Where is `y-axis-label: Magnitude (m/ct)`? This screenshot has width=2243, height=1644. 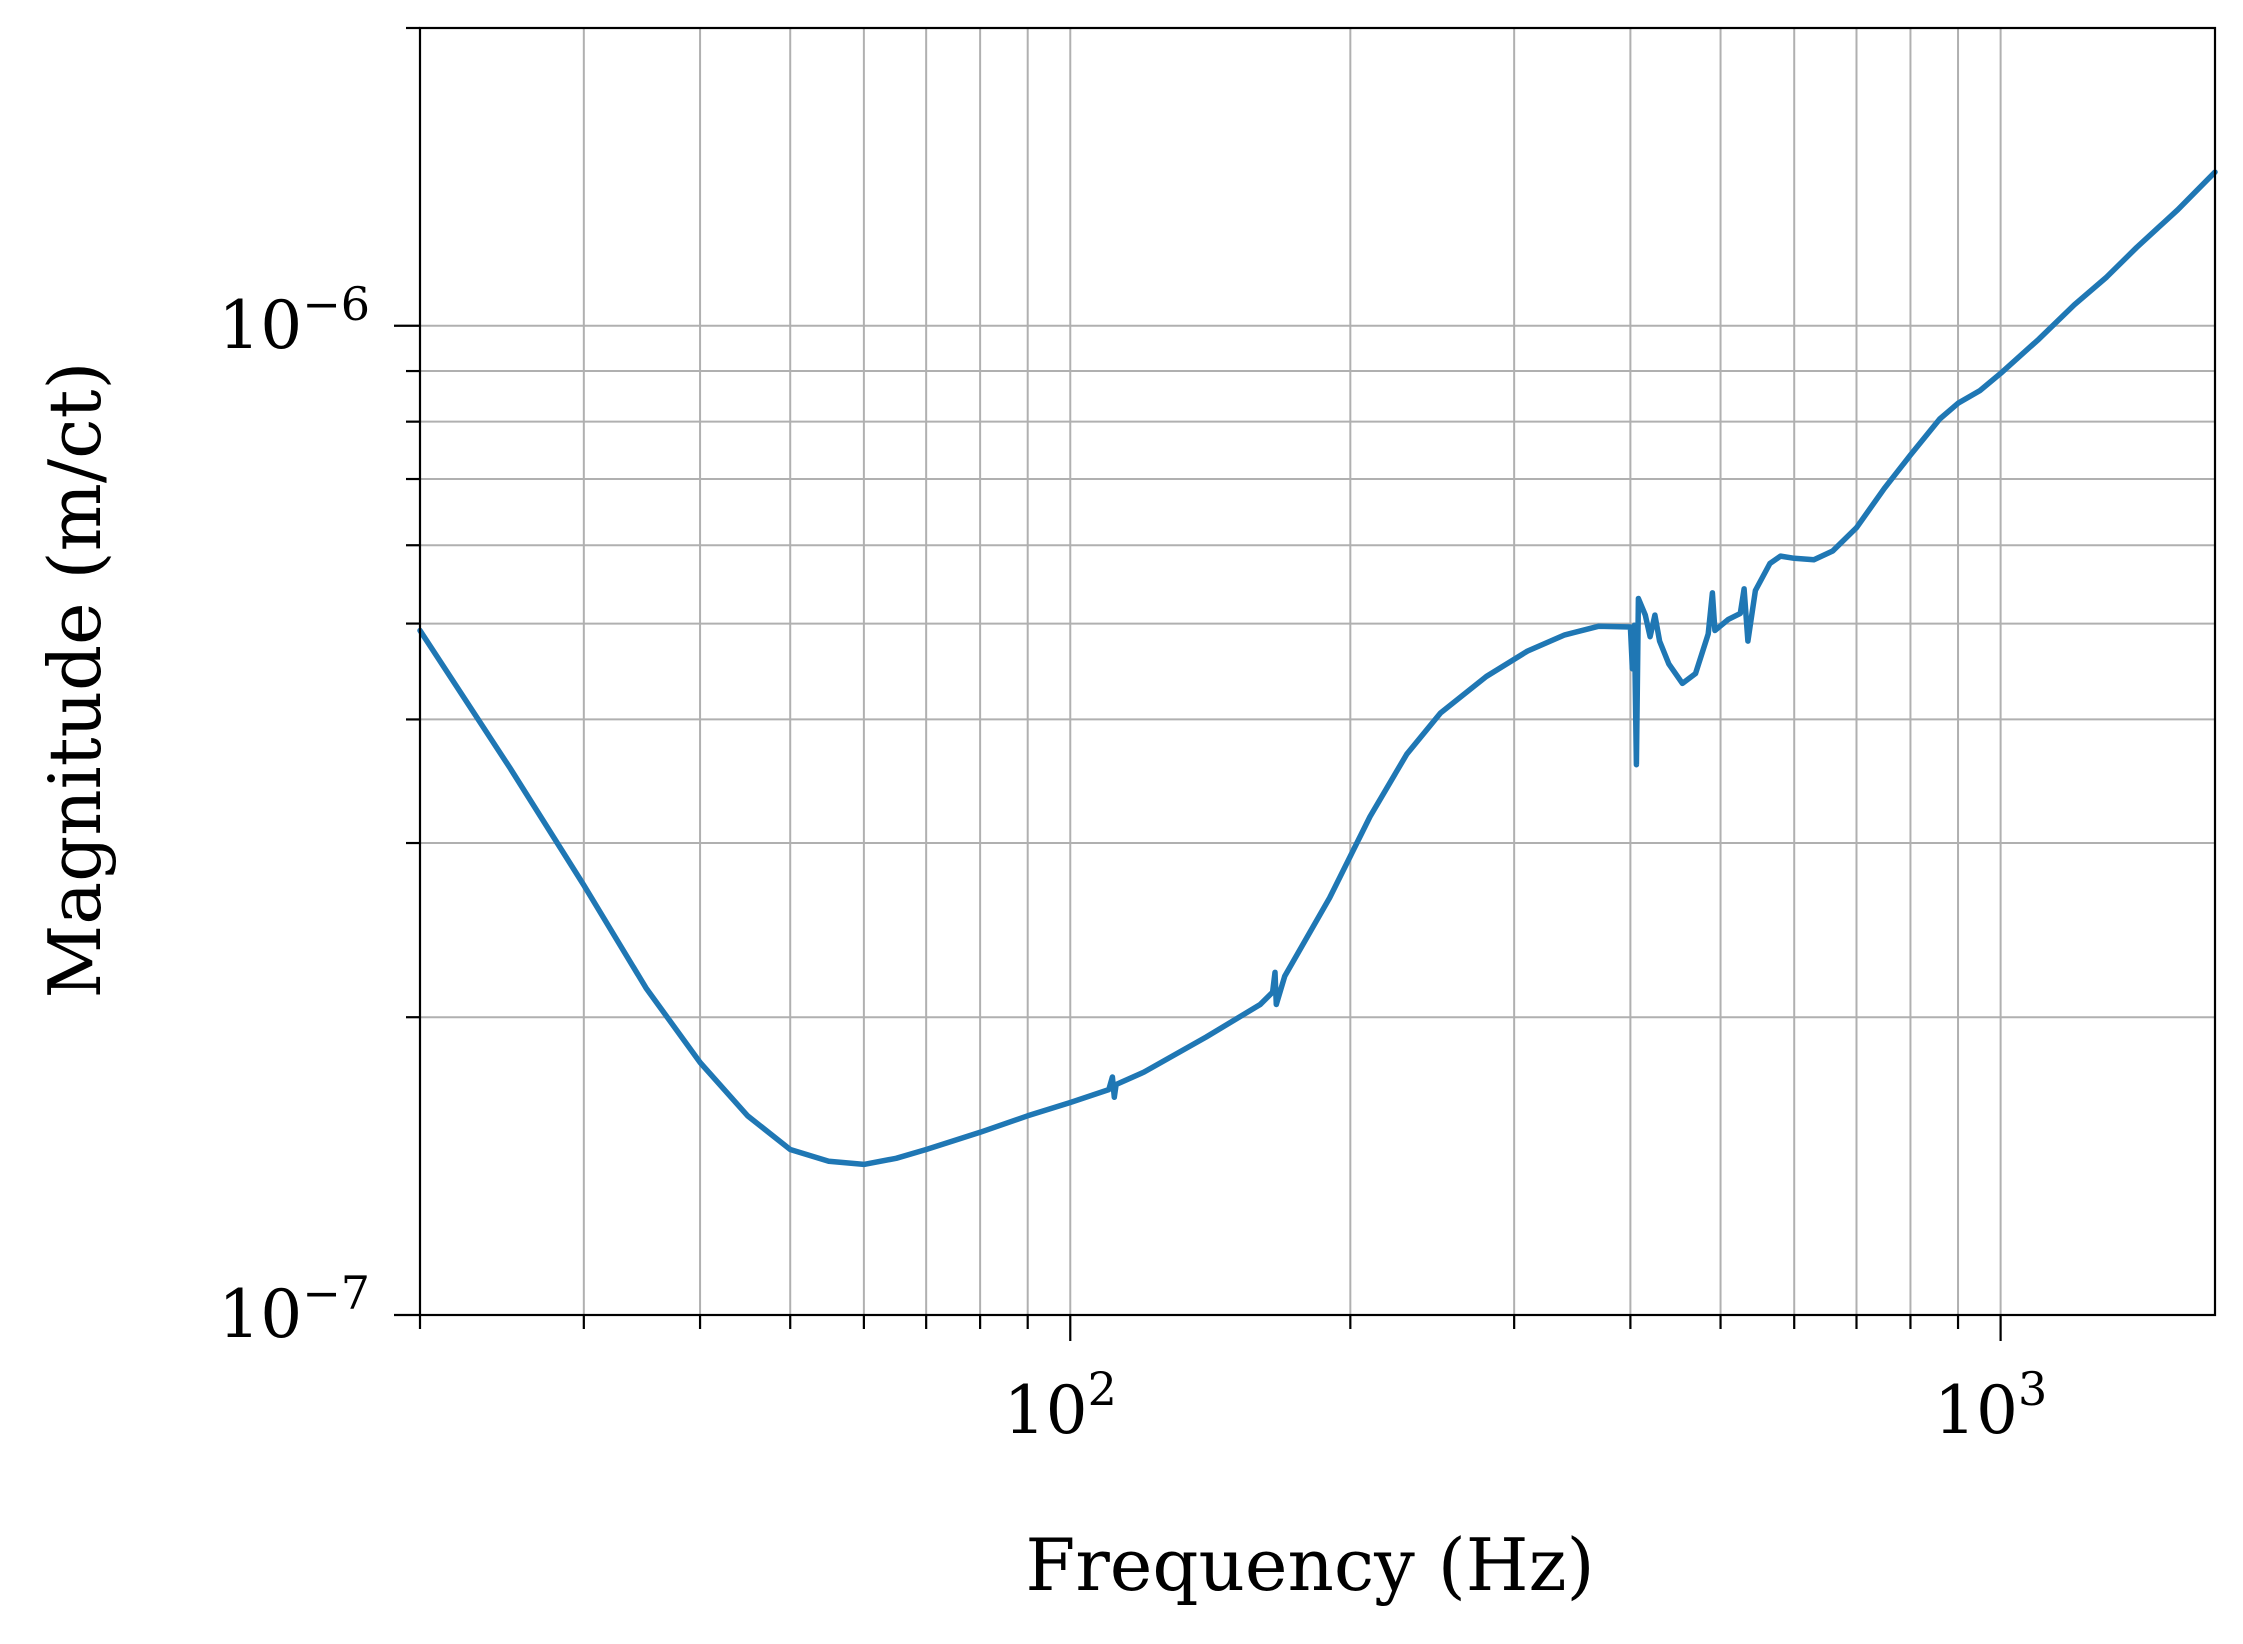
y-axis-label: Magnitude (m/ct) is located at coordinates (75, 680).